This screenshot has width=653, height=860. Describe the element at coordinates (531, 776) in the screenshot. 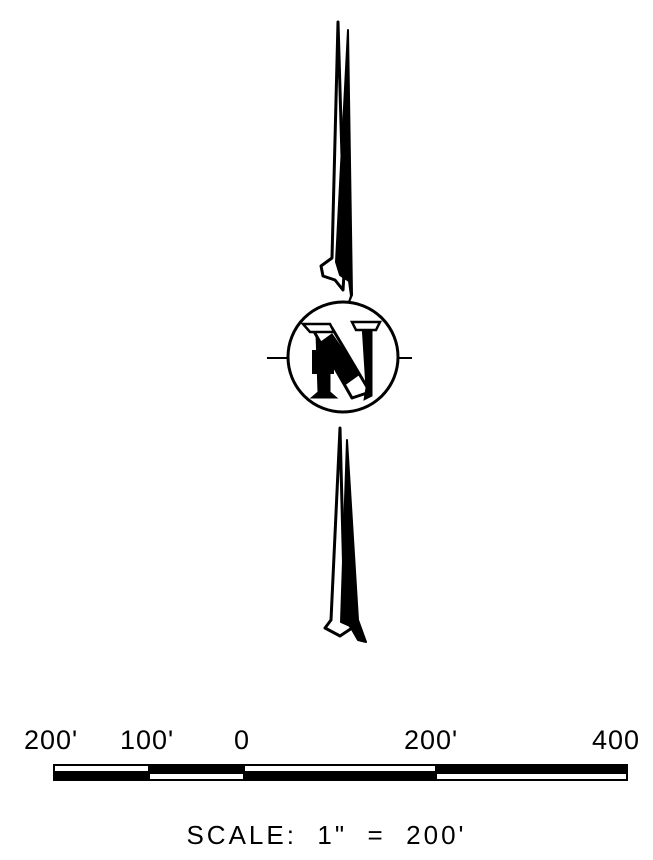

I see `scale-bar-segment-4-bottom` at that location.